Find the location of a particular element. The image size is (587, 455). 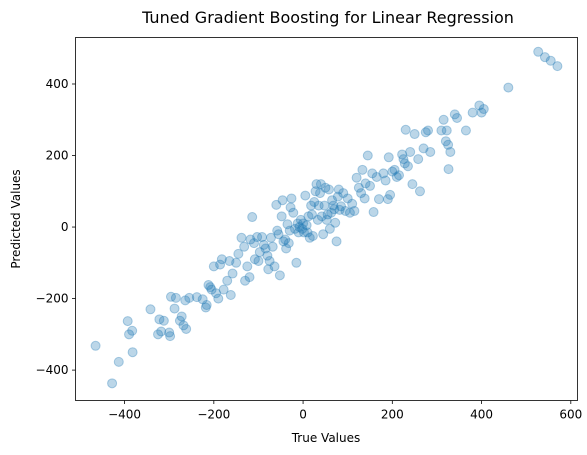

x-axis-label: True Values is located at coordinates (326, 438).